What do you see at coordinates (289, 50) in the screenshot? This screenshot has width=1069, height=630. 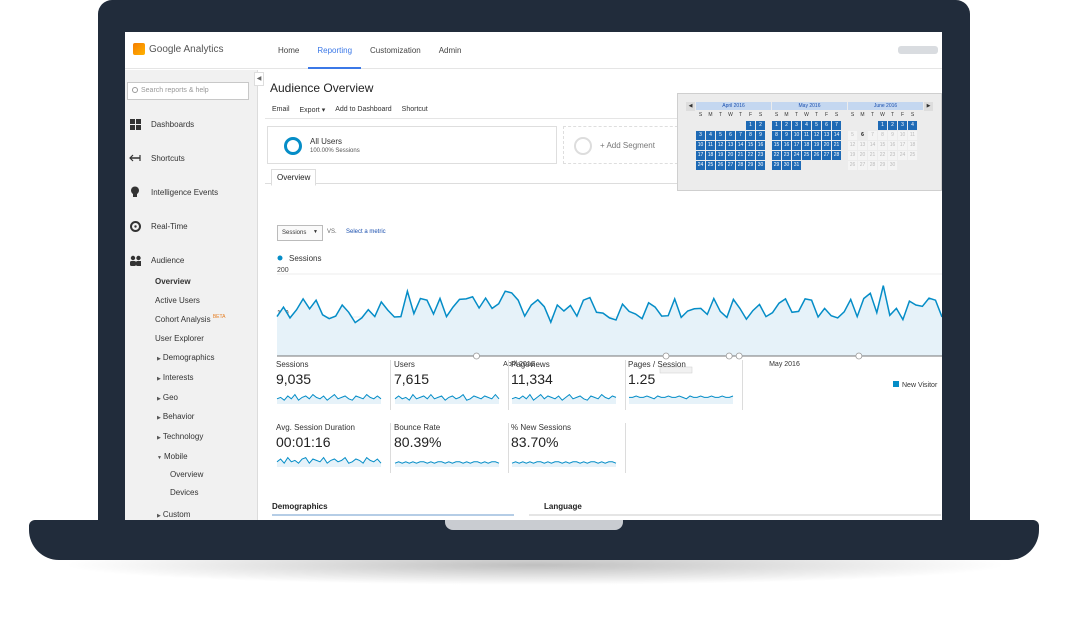 I see `nav-home: Home` at bounding box center [289, 50].